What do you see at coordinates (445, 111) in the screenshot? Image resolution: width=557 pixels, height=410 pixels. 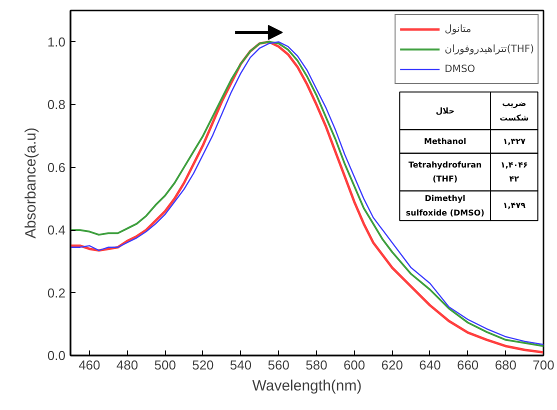 I see `annotation: حلال` at bounding box center [445, 111].